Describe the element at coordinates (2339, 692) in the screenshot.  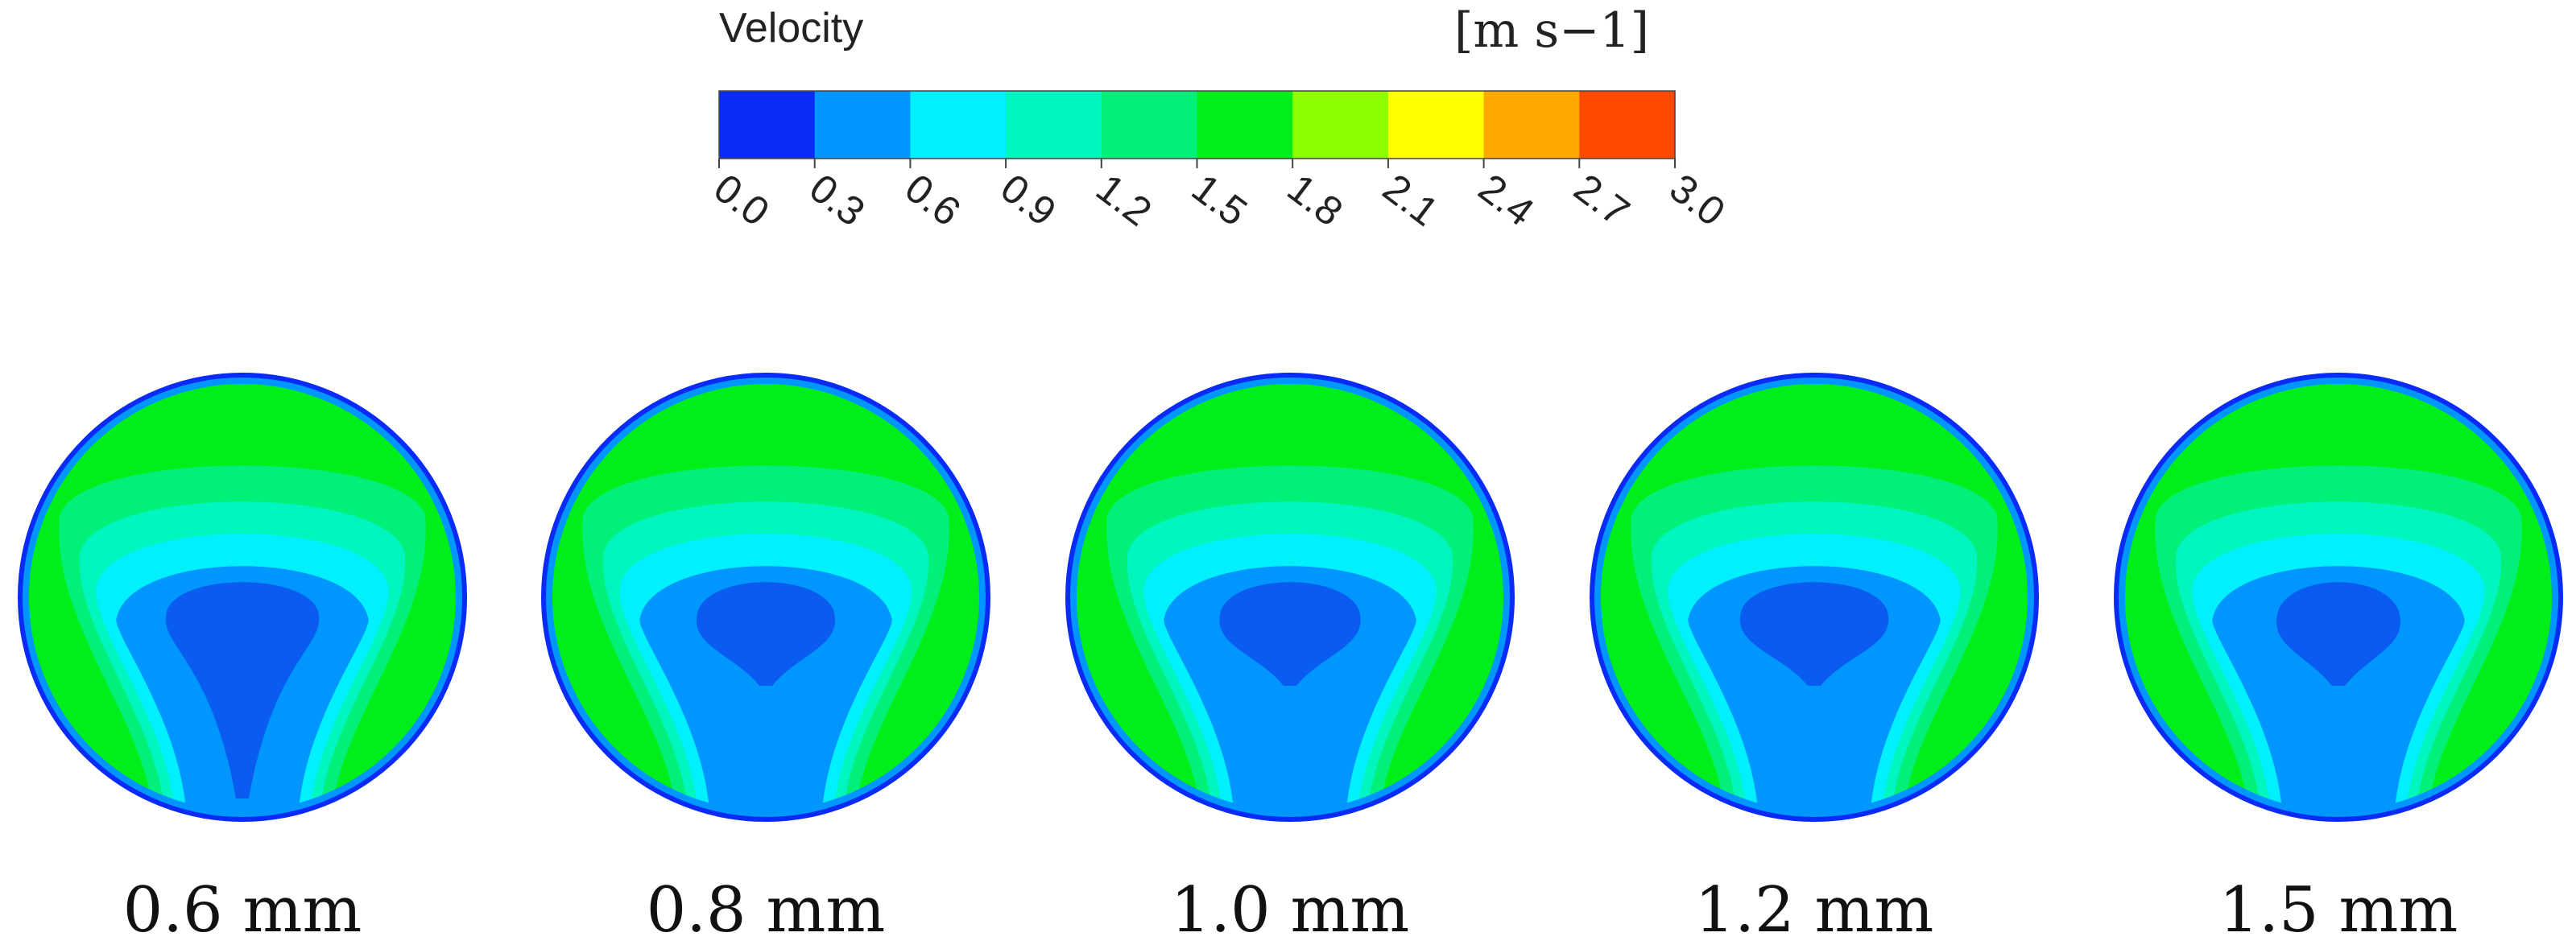
I see `contour-band` at that location.